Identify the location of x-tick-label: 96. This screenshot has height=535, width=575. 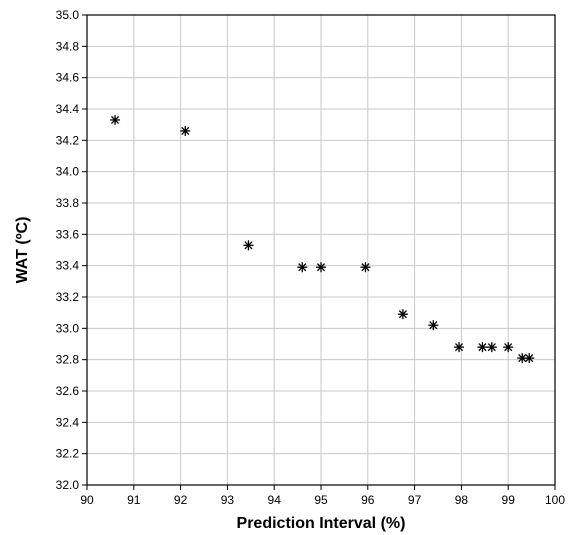
(368, 500).